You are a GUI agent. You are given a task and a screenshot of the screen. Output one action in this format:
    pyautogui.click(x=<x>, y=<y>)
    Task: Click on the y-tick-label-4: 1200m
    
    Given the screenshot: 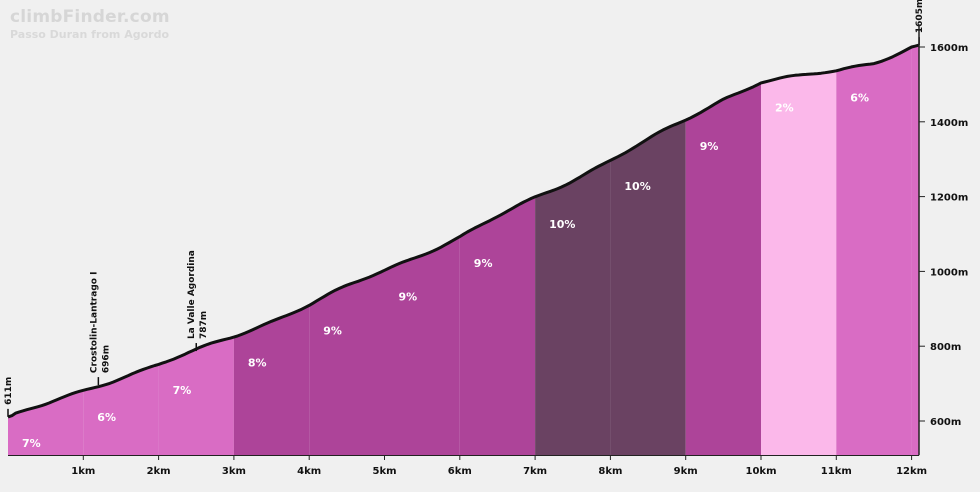 What is the action you would take?
    pyautogui.click(x=949, y=198)
    